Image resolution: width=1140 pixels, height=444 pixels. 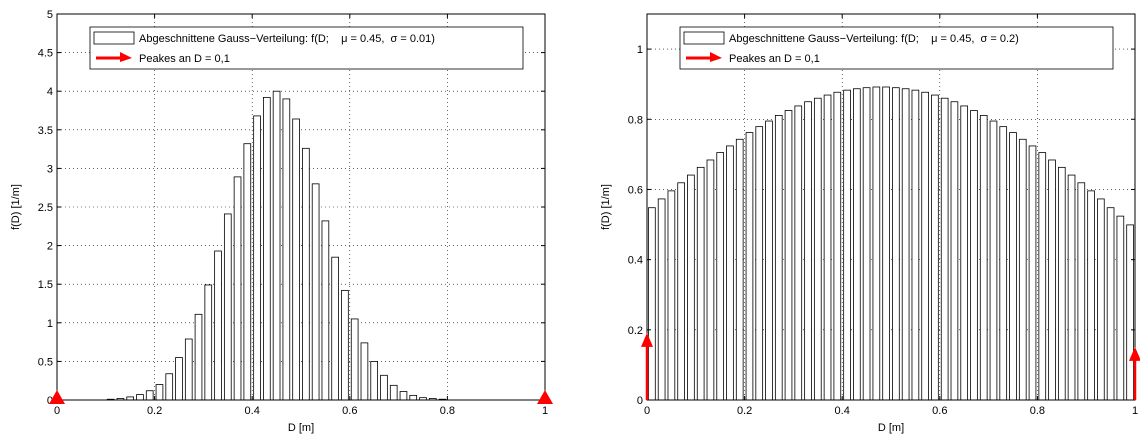 I want to click on y-tick-label: 1.5, so click(x=45, y=285).